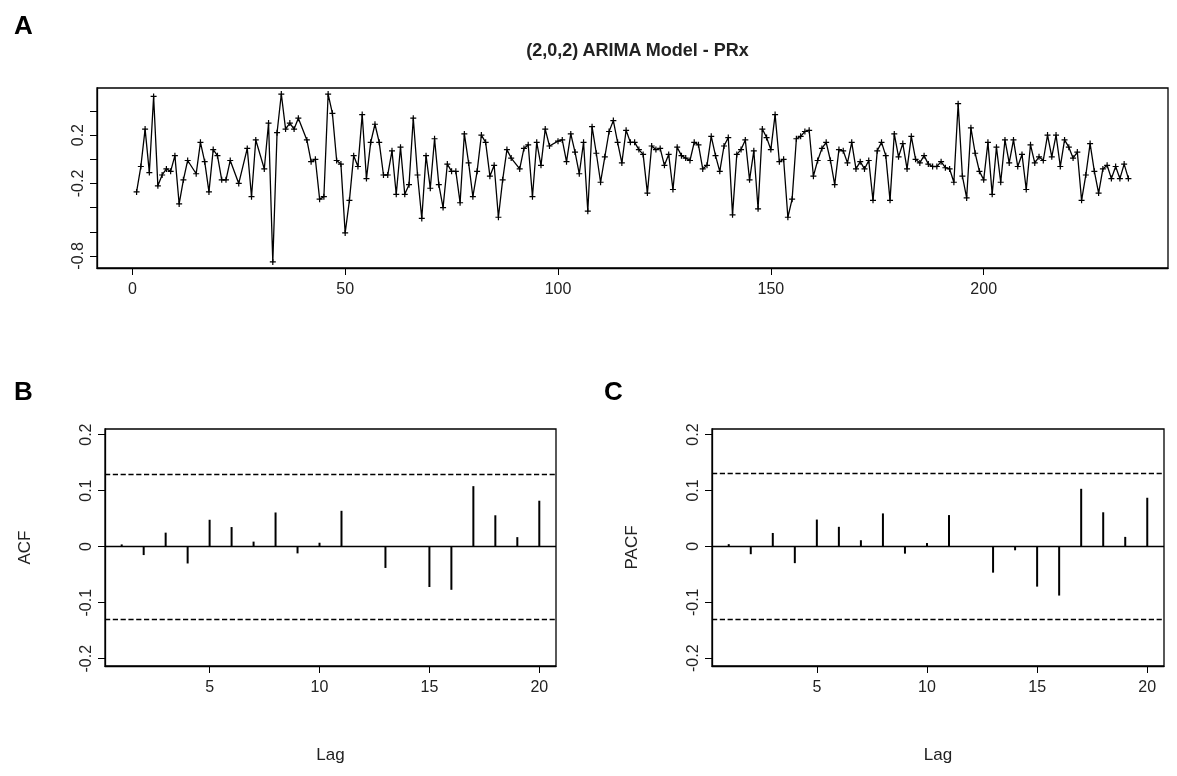 The image size is (1177, 776). Describe the element at coordinates (77, 256) in the screenshot. I see `y-tick-label: -0.8` at that location.